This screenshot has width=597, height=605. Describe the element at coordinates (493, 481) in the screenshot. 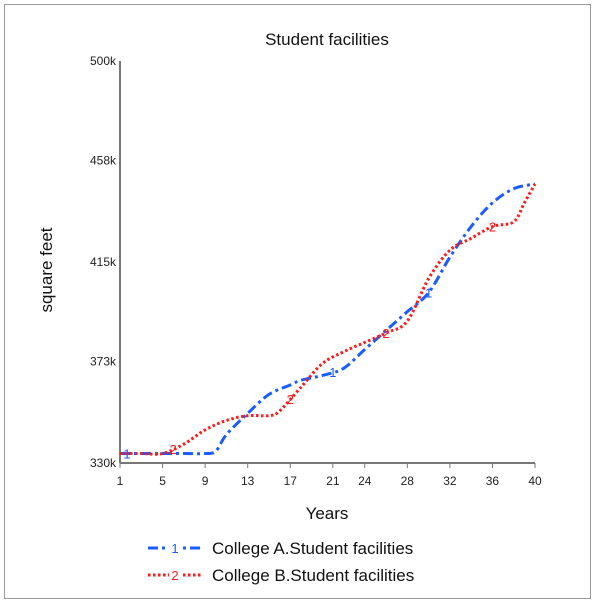

I see `x-tick-label: 36` at that location.